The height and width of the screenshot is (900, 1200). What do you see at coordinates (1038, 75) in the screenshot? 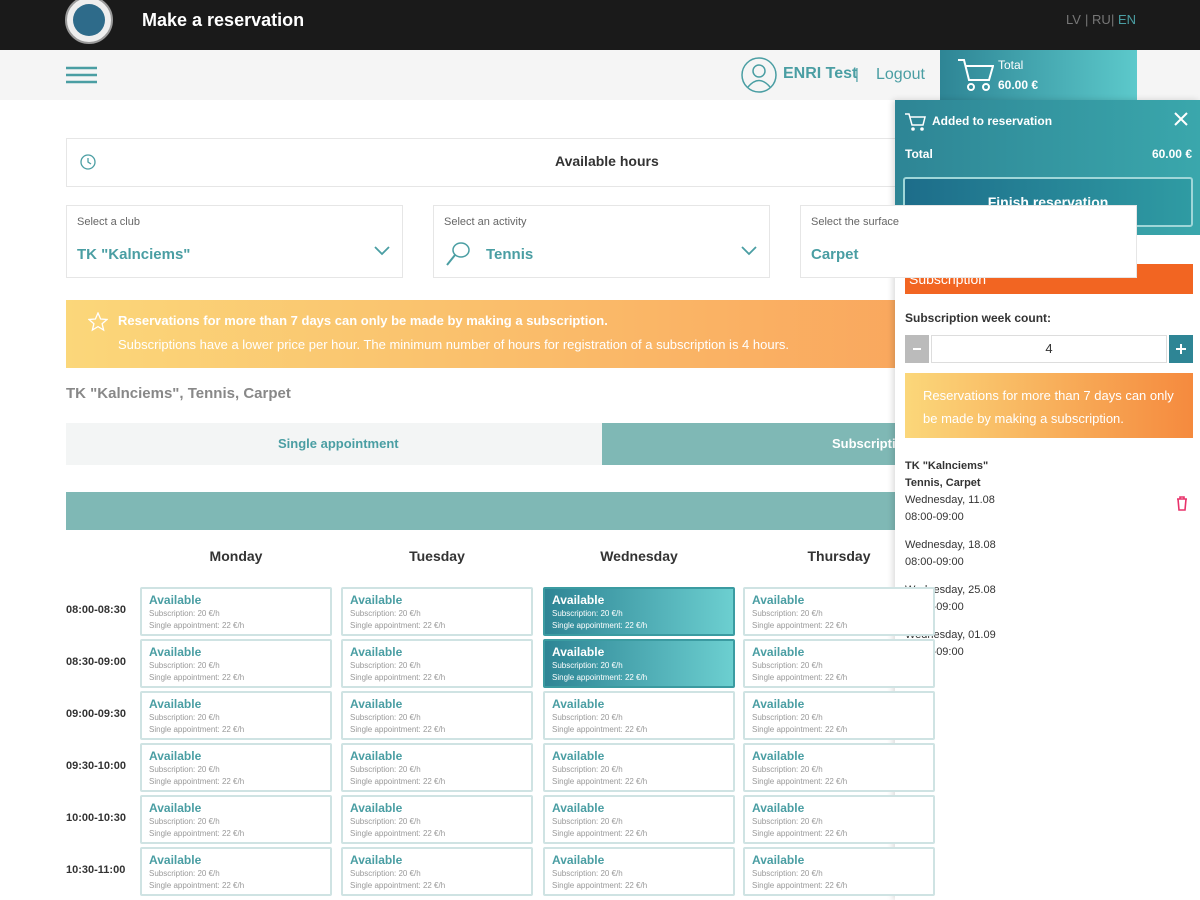
I see `cart-button: Total 60.00 €` at bounding box center [1038, 75].